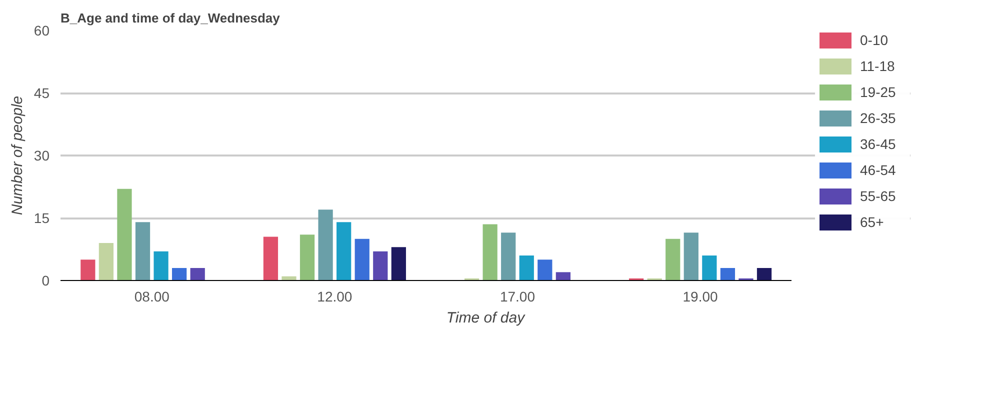 Image resolution: width=985 pixels, height=402 pixels. What do you see at coordinates (152, 296) in the screenshot?
I see `x-tick-label: 08.00` at bounding box center [152, 296].